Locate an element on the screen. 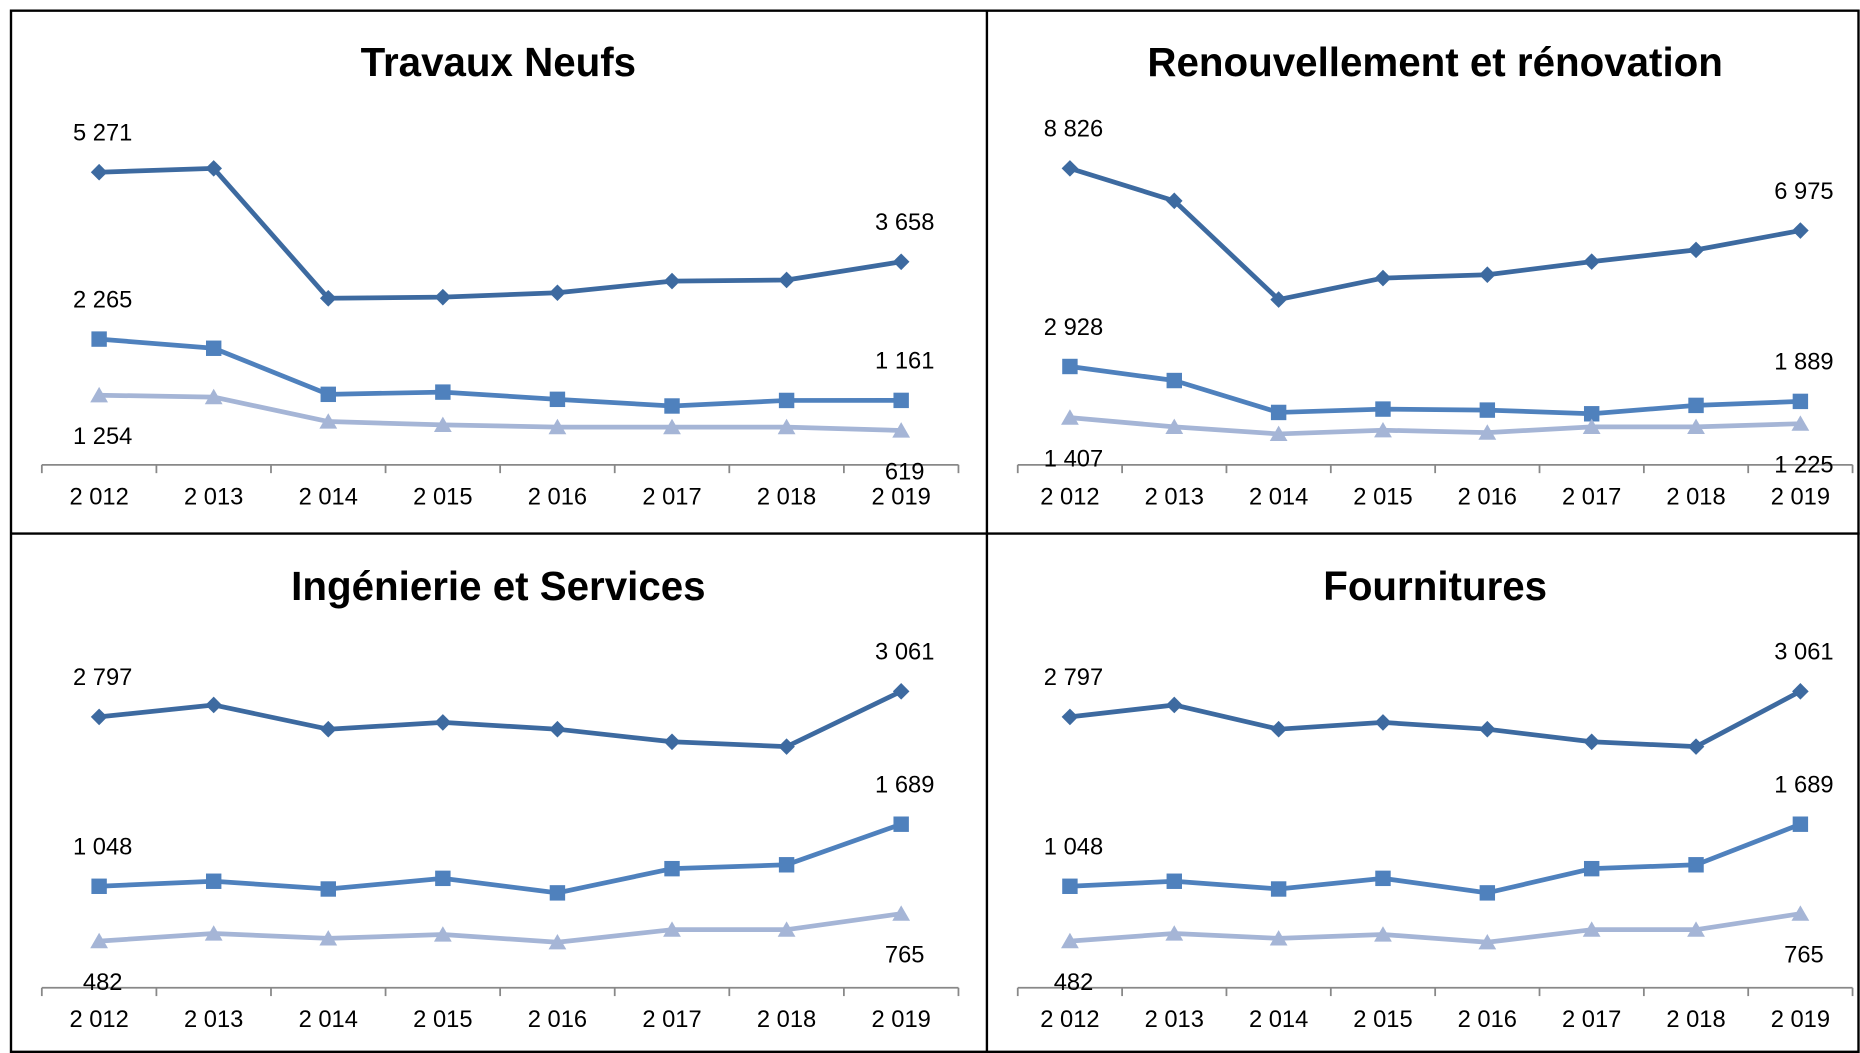 The image size is (1860, 1053). data-label: 2 265 is located at coordinates (102, 300).